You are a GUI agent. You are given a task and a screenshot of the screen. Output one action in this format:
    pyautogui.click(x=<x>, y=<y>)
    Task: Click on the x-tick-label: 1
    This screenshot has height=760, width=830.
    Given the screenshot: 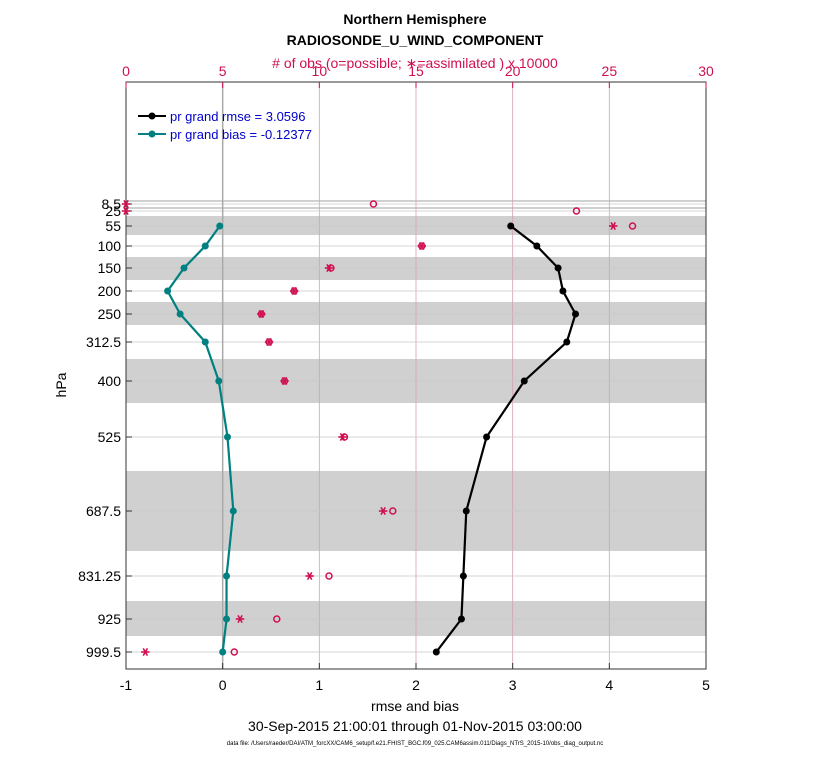 What is the action you would take?
    pyautogui.click(x=319, y=685)
    